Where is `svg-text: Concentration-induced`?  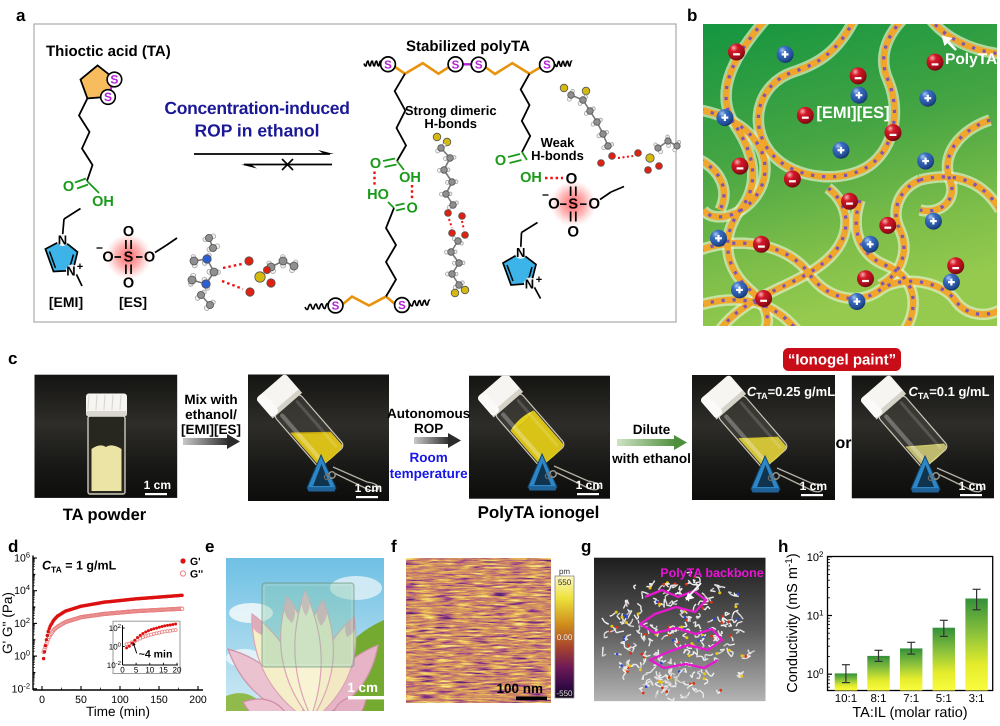 svg-text: Concentration-induced is located at coordinates (256, 108).